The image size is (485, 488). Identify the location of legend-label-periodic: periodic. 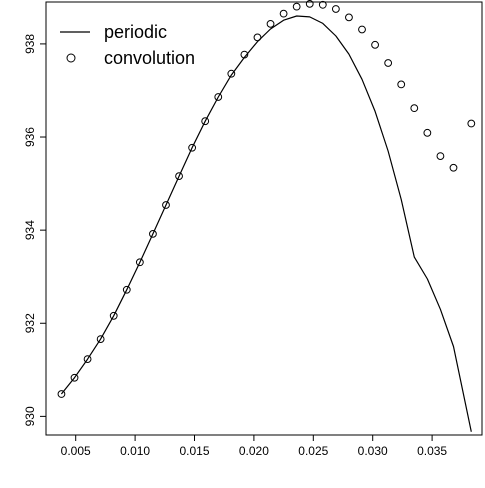
(135, 32).